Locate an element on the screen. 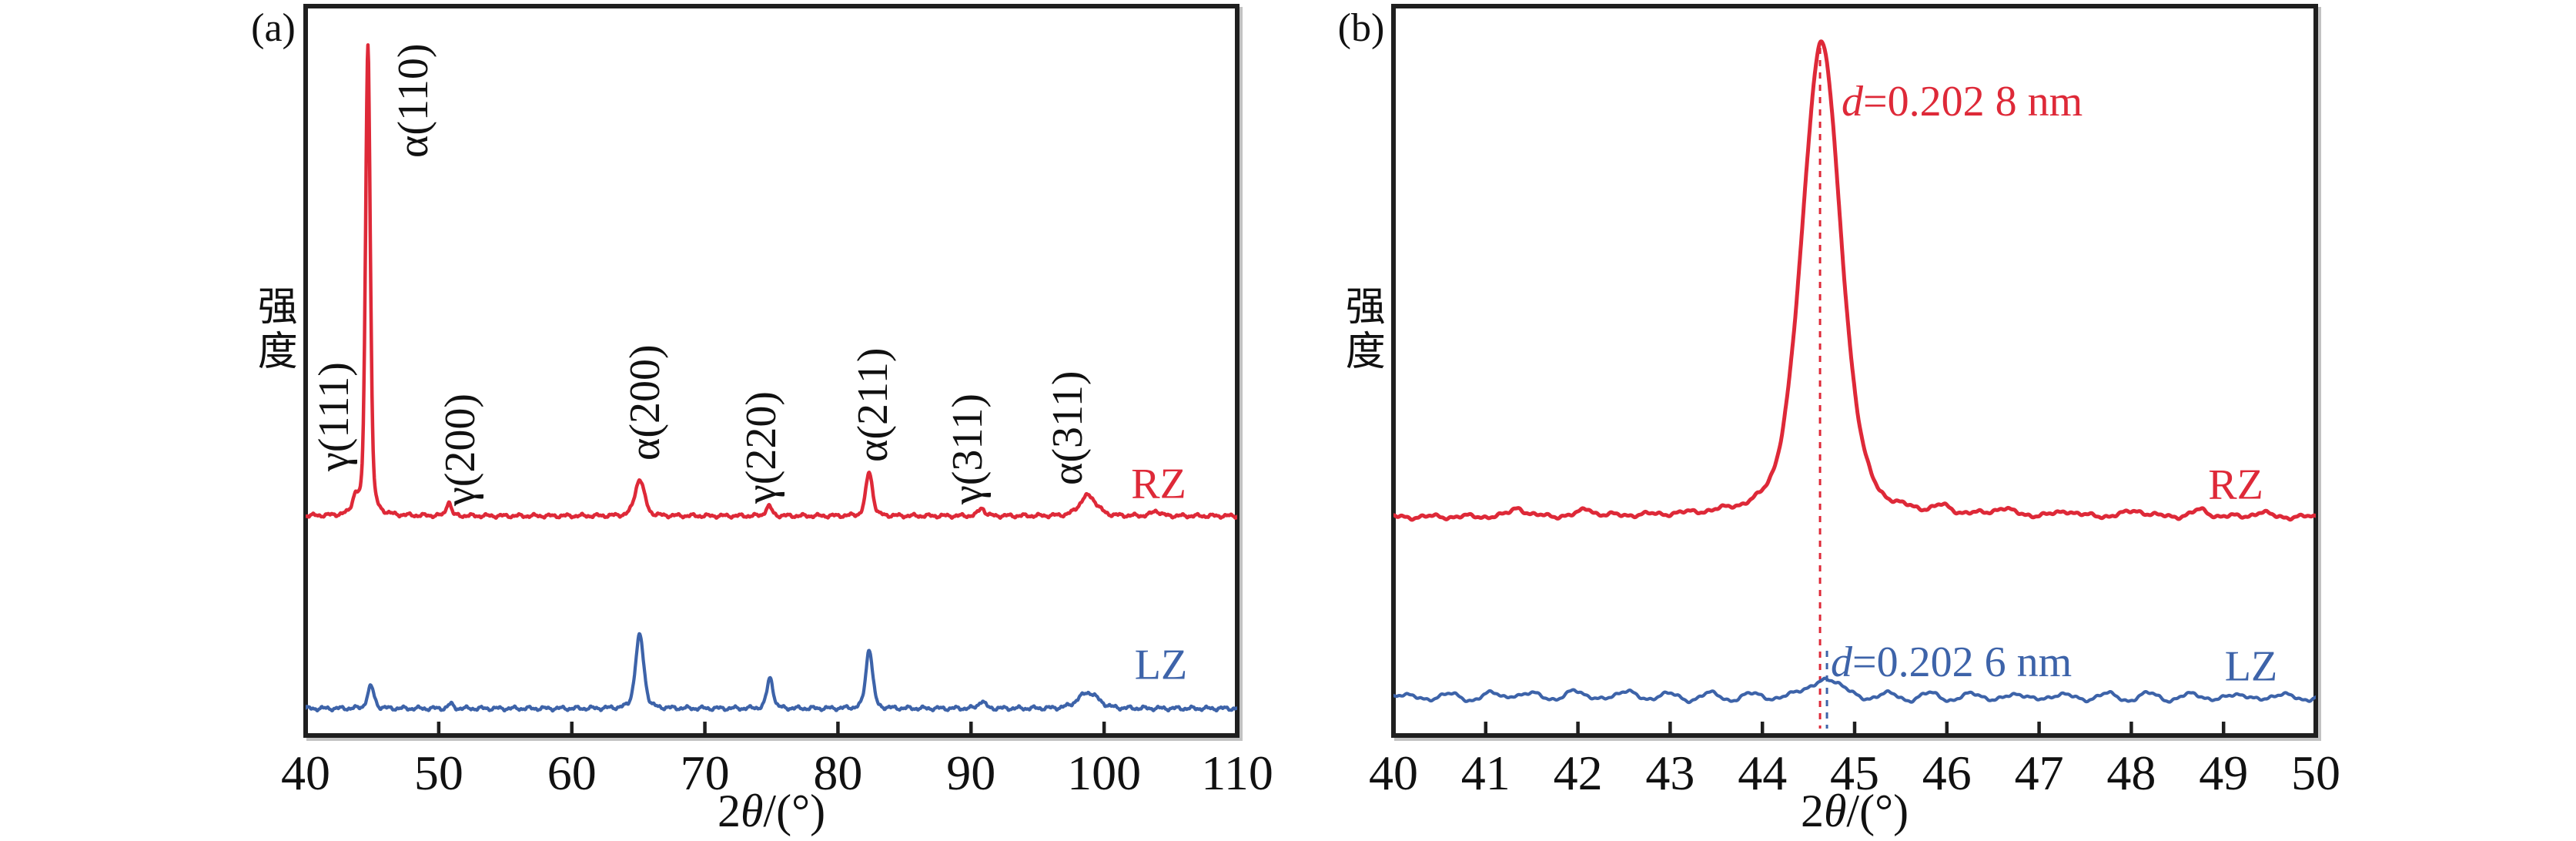 The width and height of the screenshot is (2576, 841). x-tick-label-44-b: 44 is located at coordinates (1763, 773).